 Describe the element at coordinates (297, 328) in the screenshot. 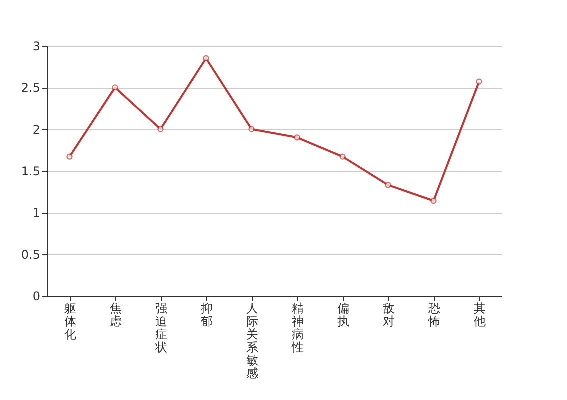

I see `x-tick-label: 精神病性` at that location.